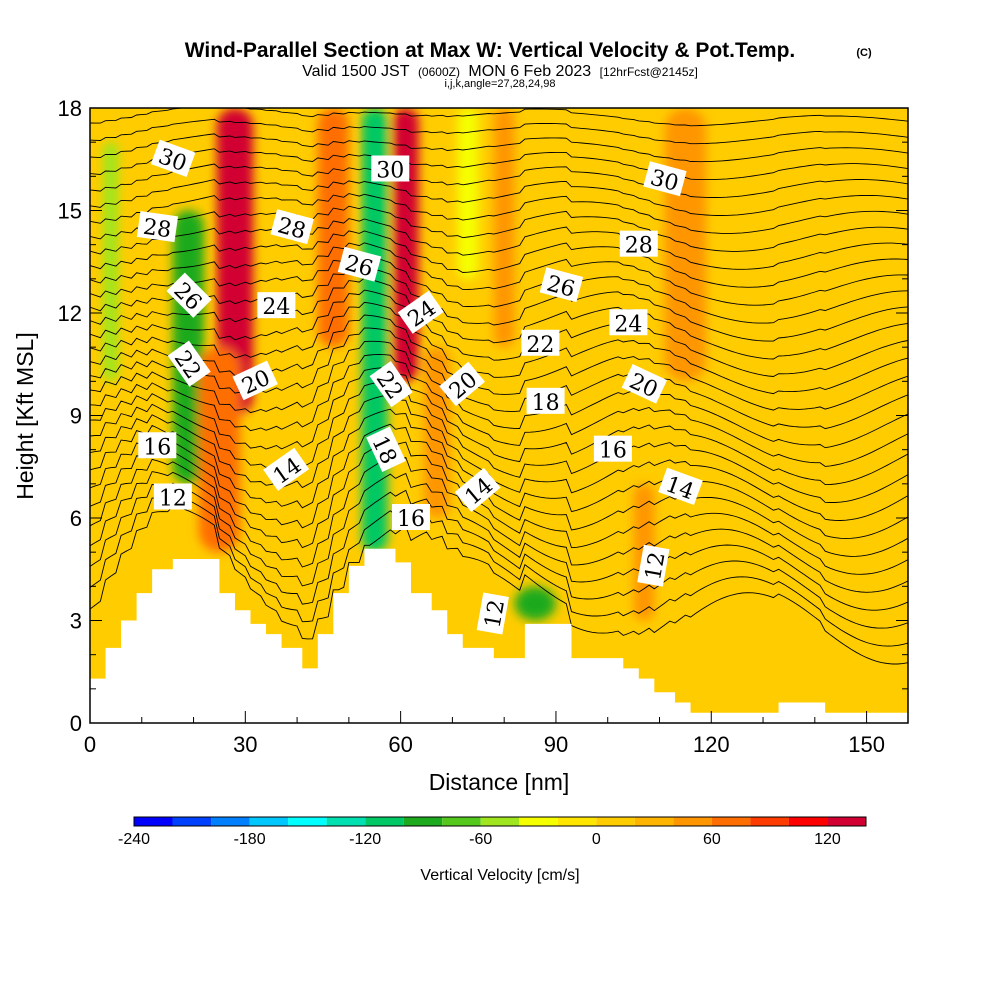 This screenshot has width=1000, height=1000. Describe the element at coordinates (712, 839) in the screenshot. I see `colorbar-tick-label: 60` at that location.